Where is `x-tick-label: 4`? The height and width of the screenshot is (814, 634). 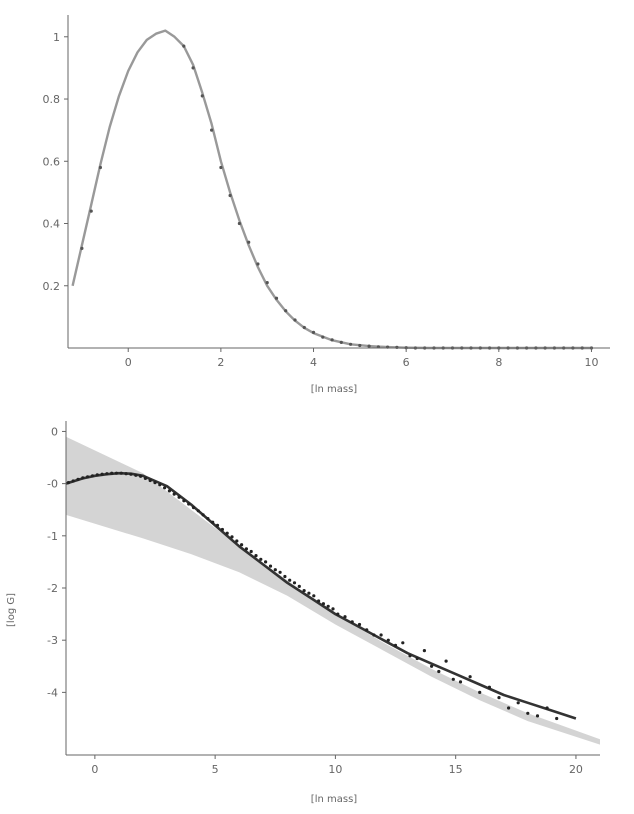
x-tick-label: 4 is located at coordinates (313, 362).